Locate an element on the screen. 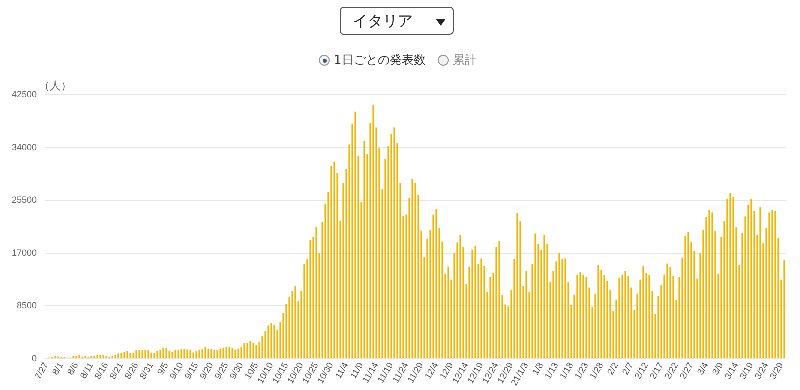  y-tick-label: 42500 is located at coordinates (25, 94).